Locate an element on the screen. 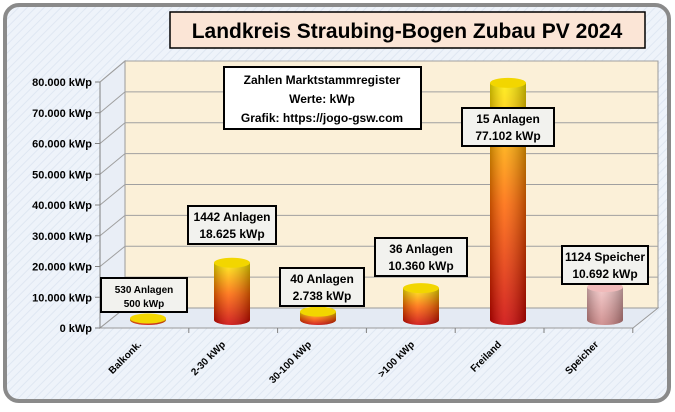 This screenshot has width=675, height=412. info-line: Werte: kWp is located at coordinates (322, 99).